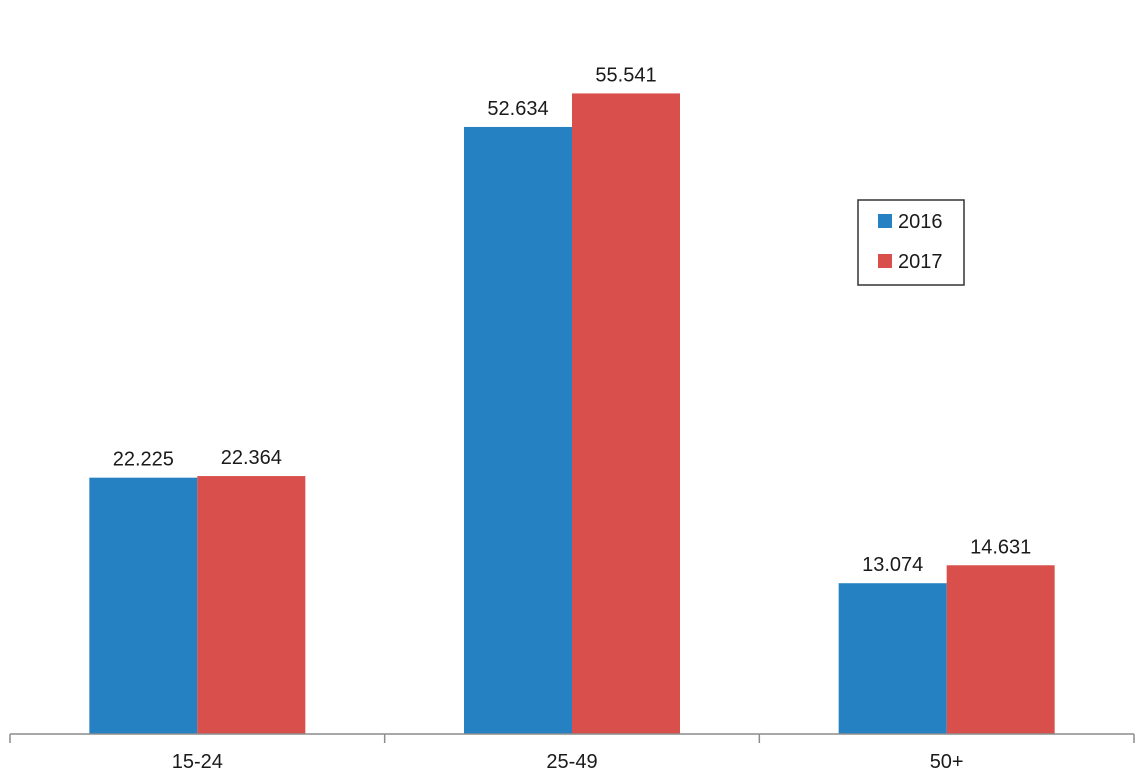 This screenshot has width=1136, height=773. Describe the element at coordinates (920, 222) in the screenshot. I see `legend-label-2016: 2016` at that location.